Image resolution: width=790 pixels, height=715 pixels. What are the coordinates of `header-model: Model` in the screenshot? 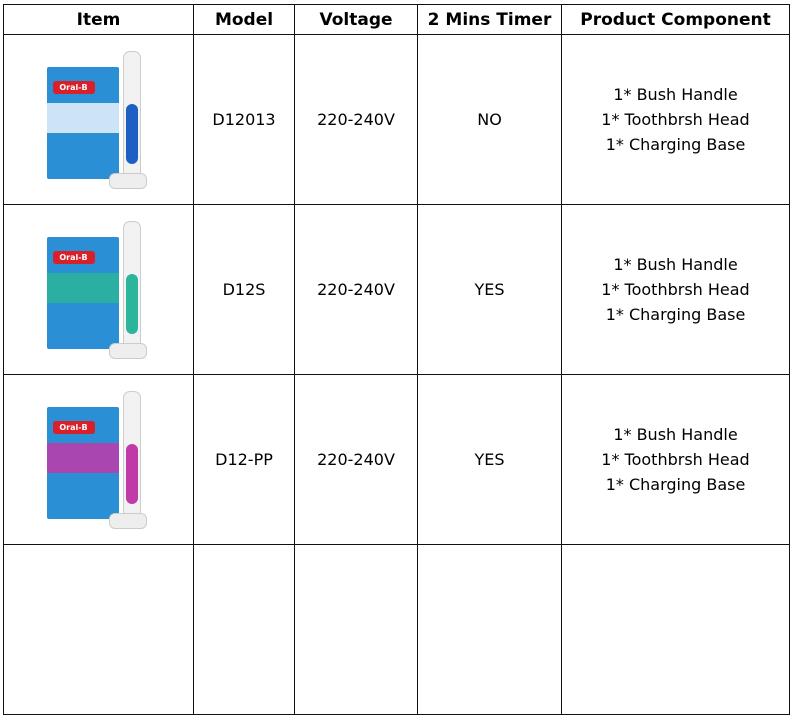 It's located at (244, 19).